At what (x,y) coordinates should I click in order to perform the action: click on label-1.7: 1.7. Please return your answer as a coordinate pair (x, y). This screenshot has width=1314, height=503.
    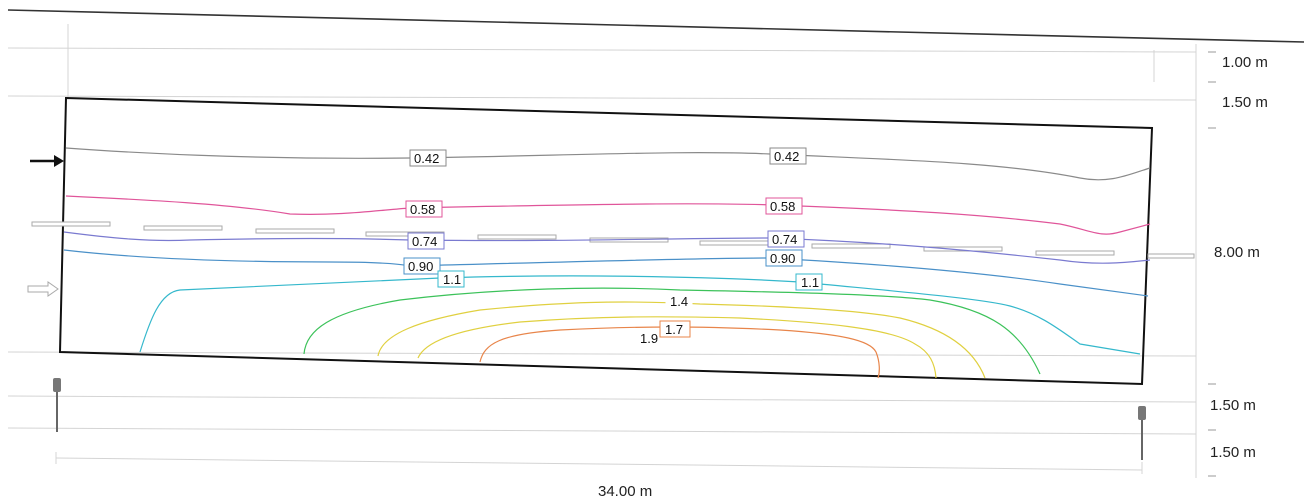
    Looking at the image, I should click on (674, 329).